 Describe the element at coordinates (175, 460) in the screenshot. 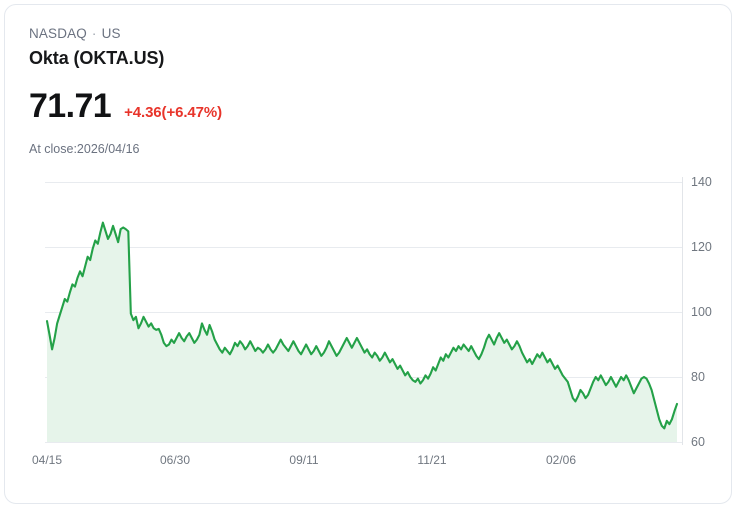

I see `x-tick-06-30: 06/30` at that location.